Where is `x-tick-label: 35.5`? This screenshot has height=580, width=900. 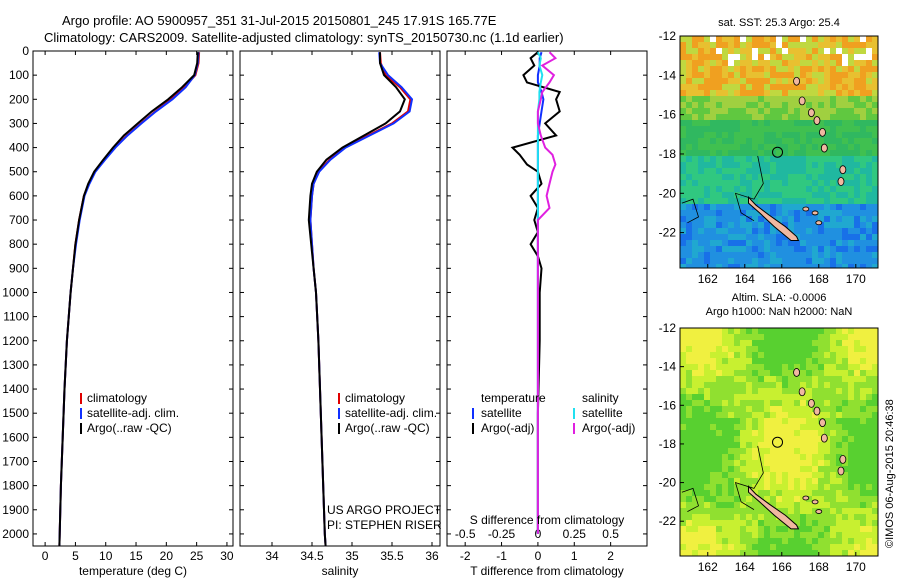
x-tick-label: 35.5 is located at coordinates (392, 556).